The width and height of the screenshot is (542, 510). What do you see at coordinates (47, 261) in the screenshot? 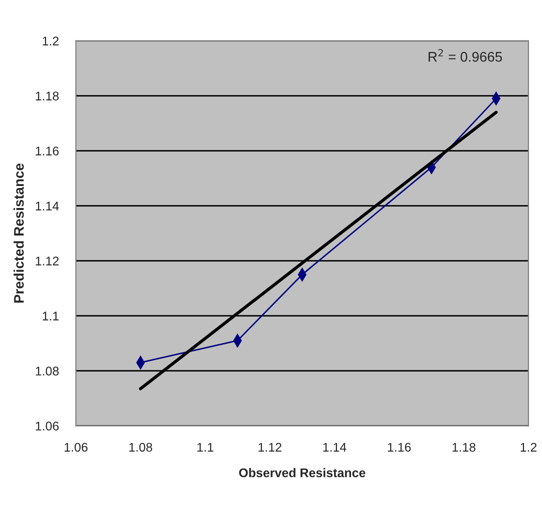
I see `y-tick-label: 1.12` at bounding box center [47, 261].